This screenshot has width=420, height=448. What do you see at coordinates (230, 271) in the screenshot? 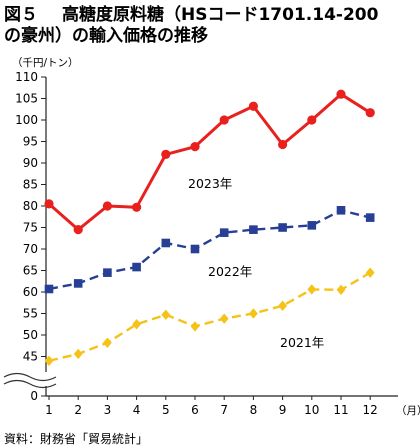
I see `series-label-2022: 2022年` at bounding box center [230, 271].